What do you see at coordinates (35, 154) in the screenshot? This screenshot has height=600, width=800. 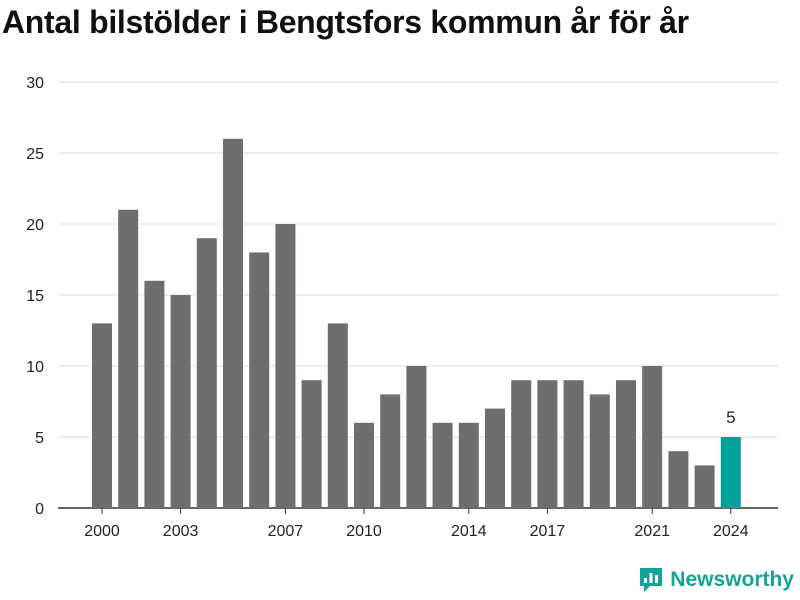 I see `y-tick-label: 25` at bounding box center [35, 154].